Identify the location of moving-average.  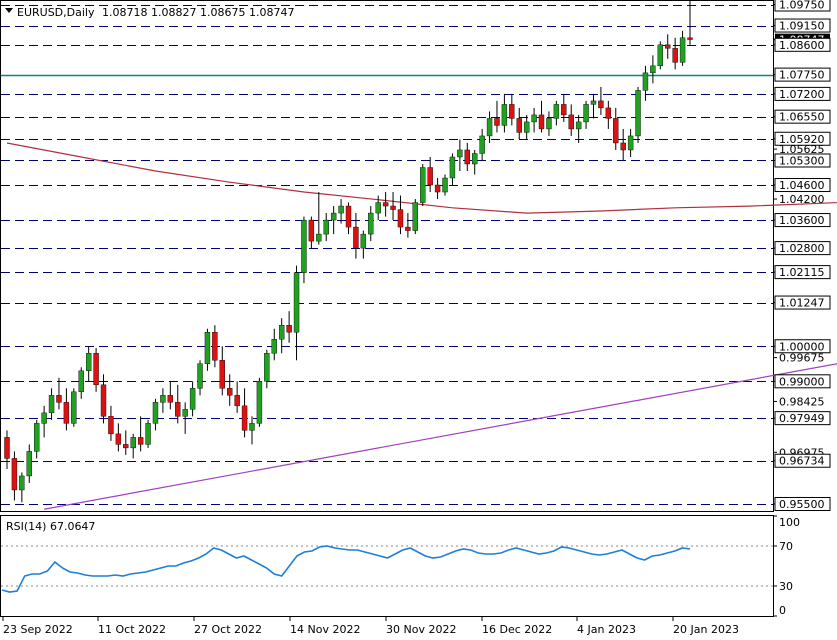
(421, 178).